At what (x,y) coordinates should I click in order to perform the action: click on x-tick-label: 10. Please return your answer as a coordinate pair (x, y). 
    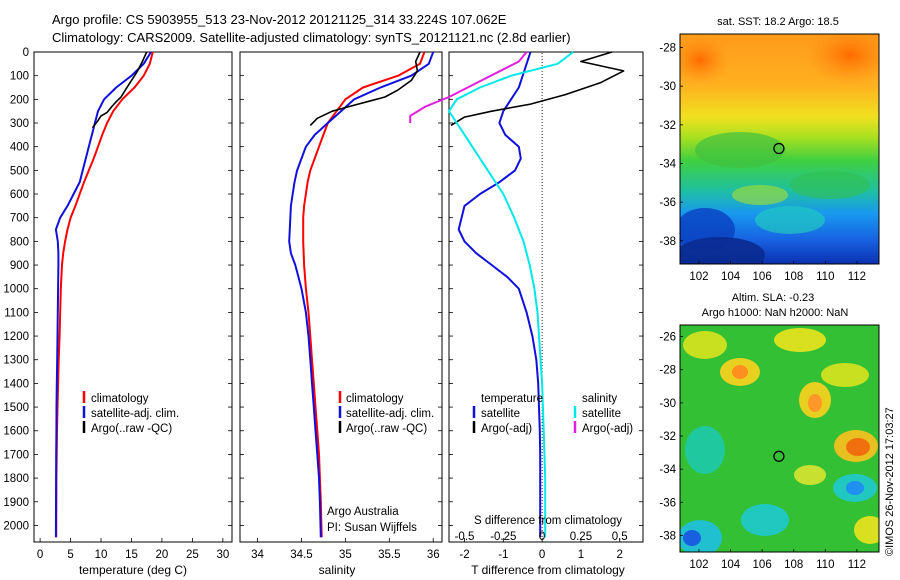
    Looking at the image, I should click on (101, 555).